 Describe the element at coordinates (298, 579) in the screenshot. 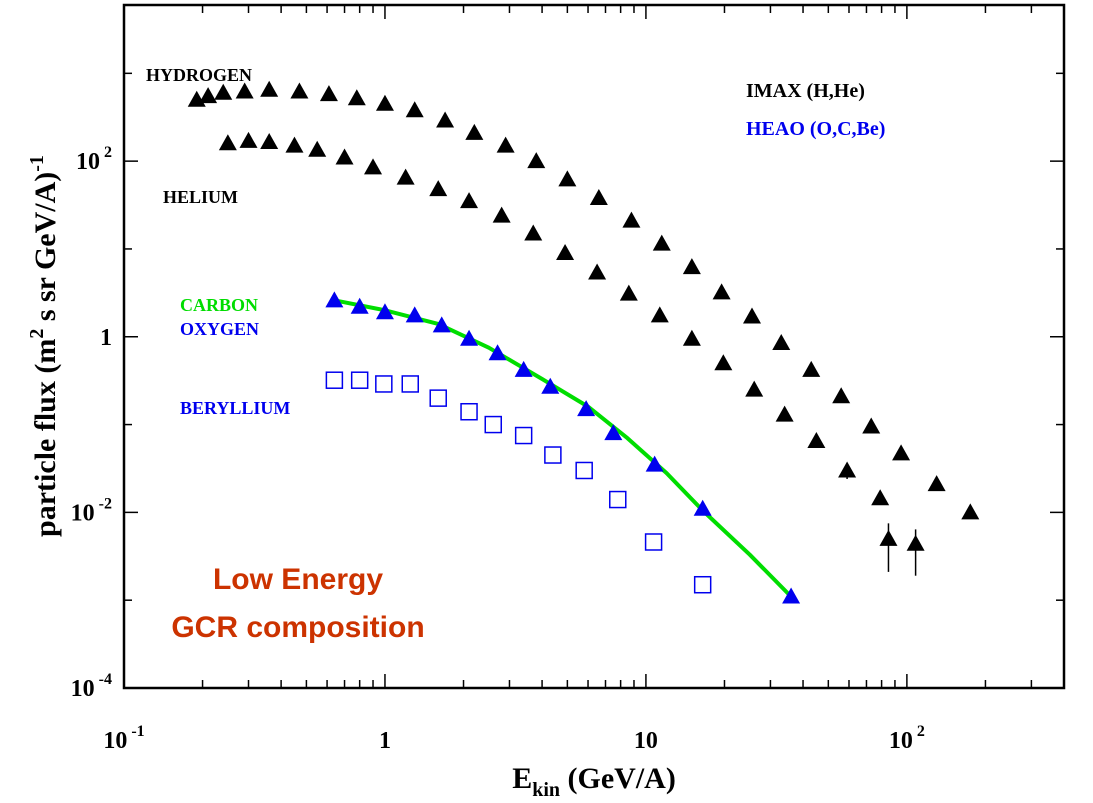

I see `annotation-line-1: Low Energy` at that location.